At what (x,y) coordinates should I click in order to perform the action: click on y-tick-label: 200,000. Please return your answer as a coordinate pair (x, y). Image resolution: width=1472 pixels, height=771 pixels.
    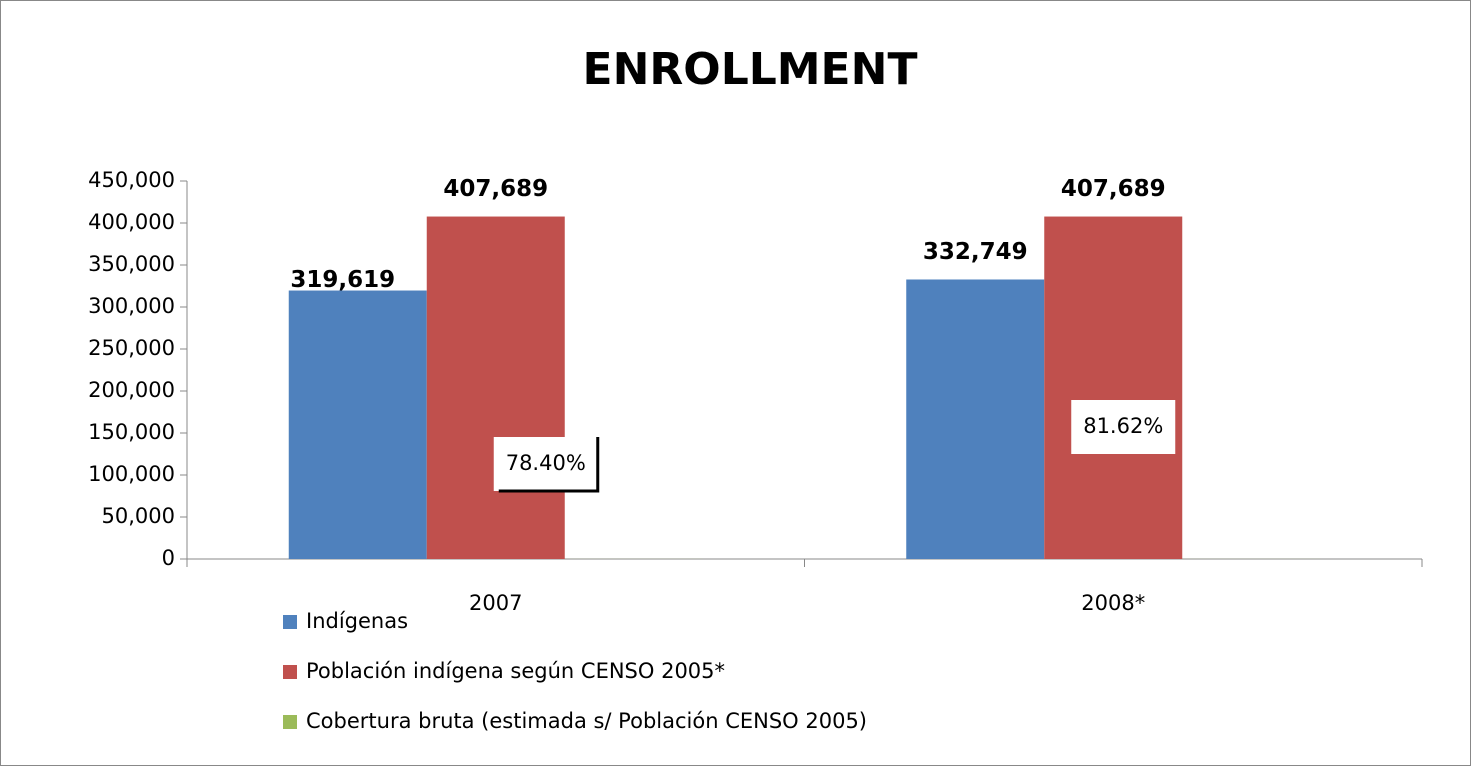
    Looking at the image, I should click on (131, 390).